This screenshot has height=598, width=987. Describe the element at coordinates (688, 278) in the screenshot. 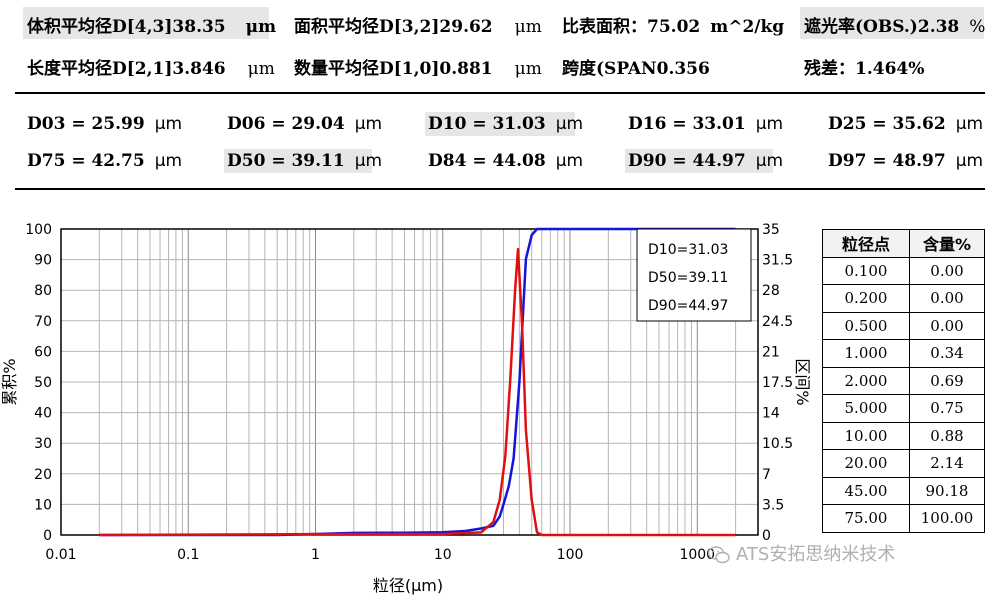

I see `legend-d50: D50=39.11` at that location.